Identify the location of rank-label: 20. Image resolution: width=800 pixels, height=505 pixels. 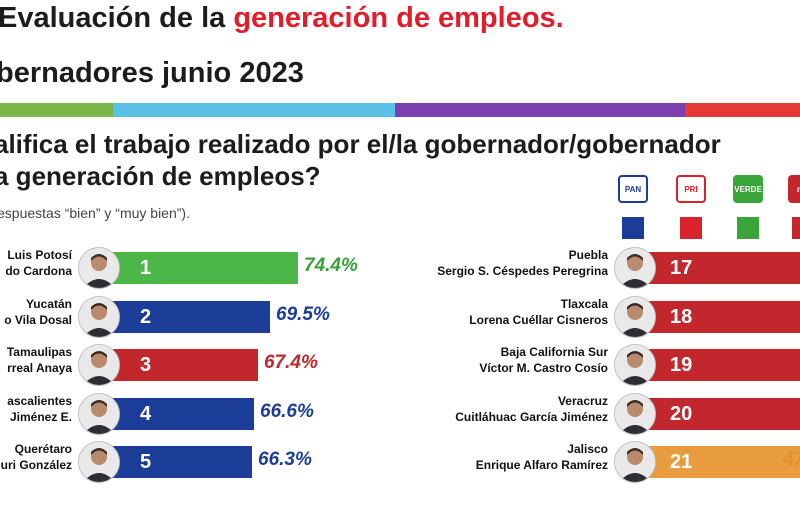
(681, 413).